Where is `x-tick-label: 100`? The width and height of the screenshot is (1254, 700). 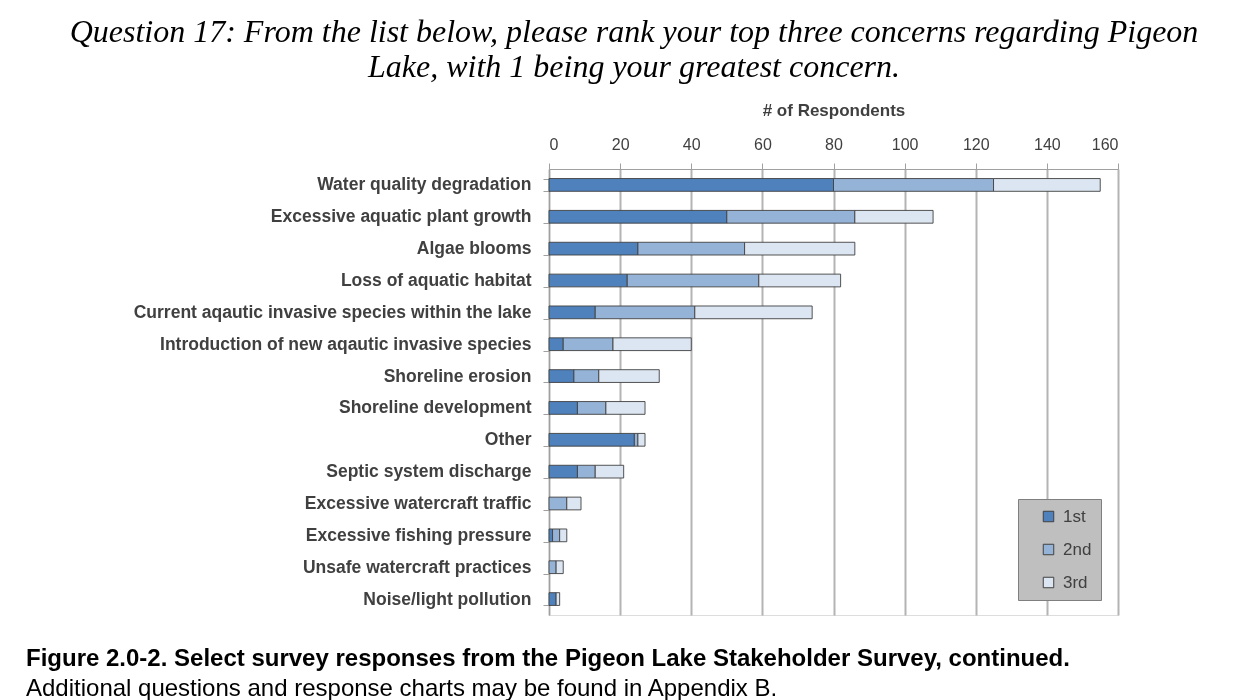
x-tick-label: 100 is located at coordinates (905, 144).